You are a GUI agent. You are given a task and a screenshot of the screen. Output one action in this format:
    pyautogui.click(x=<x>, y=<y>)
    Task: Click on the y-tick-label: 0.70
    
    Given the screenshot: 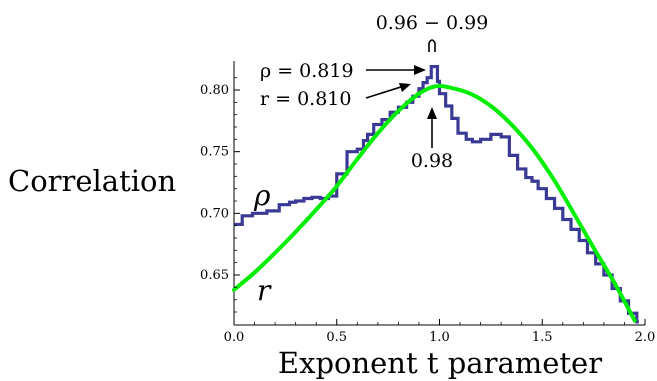 What is the action you would take?
    pyautogui.click(x=214, y=213)
    